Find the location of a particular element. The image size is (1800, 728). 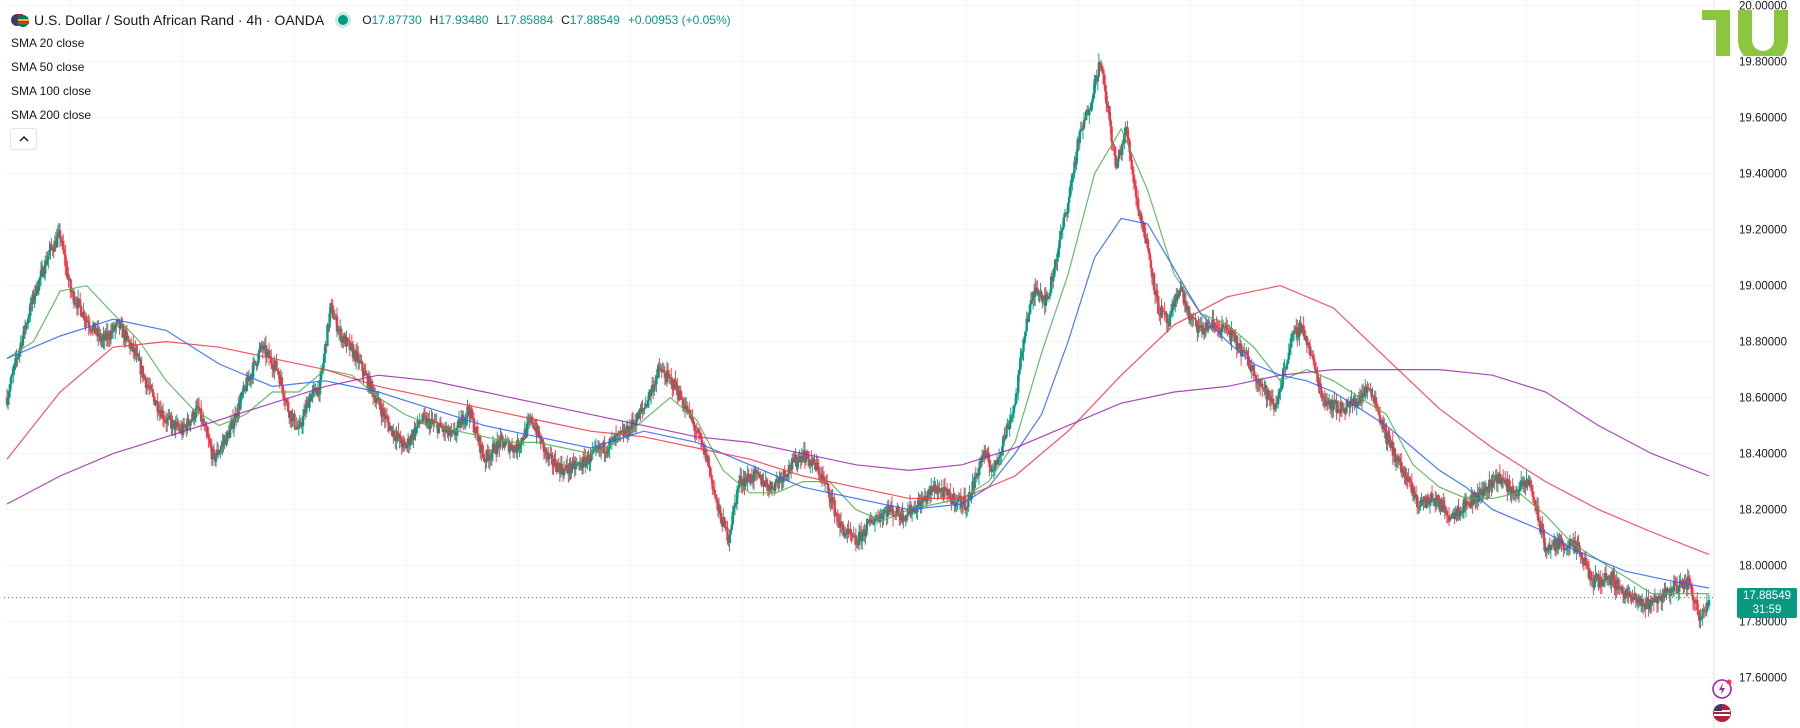

collapse-legend-button is located at coordinates (23, 139).